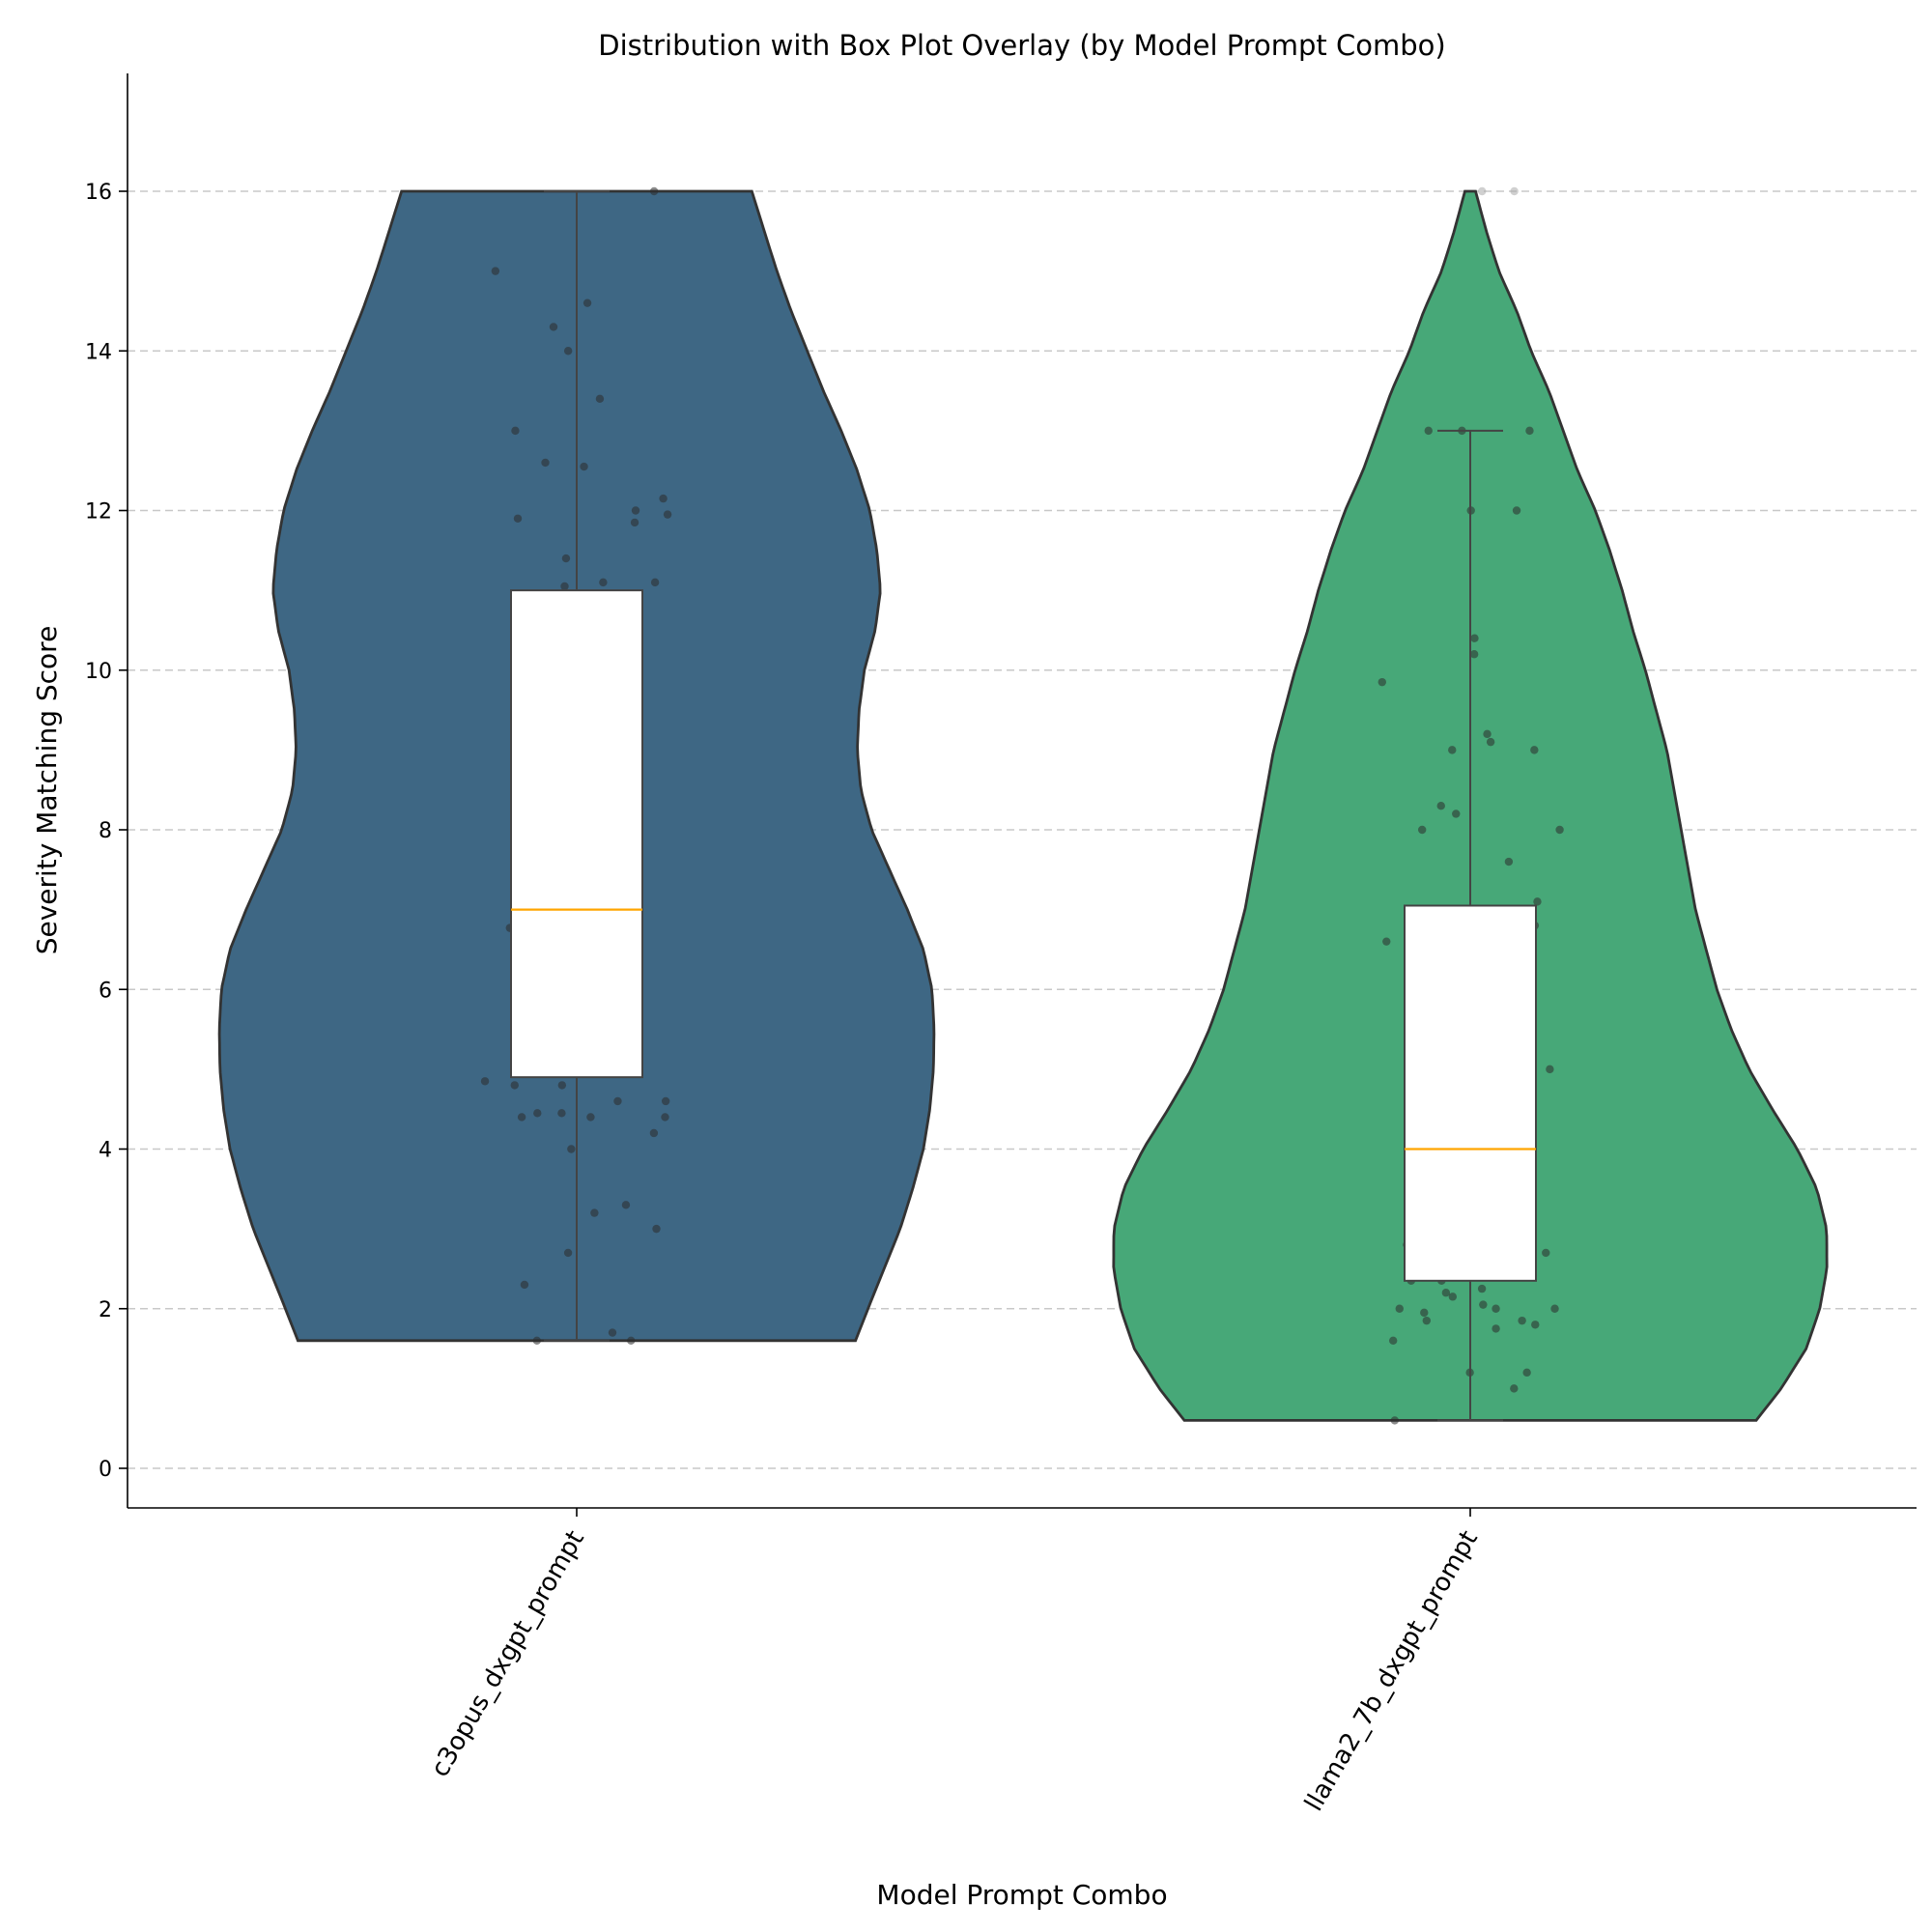 Image resolution: width=1932 pixels, height=1932 pixels. I want to click on y-tick-label-4: 4, so click(105, 1151).